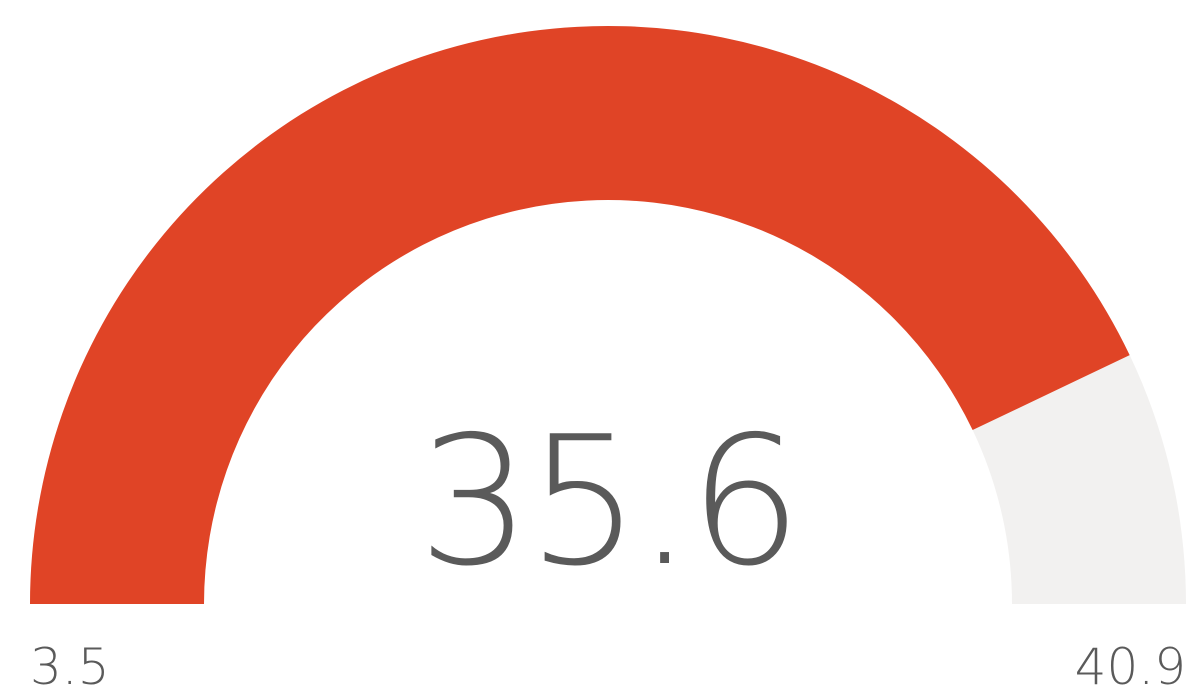 This screenshot has width=1188, height=694. Describe the element at coordinates (1130, 666) in the screenshot. I see `gauge-max-label: 40.9` at that location.